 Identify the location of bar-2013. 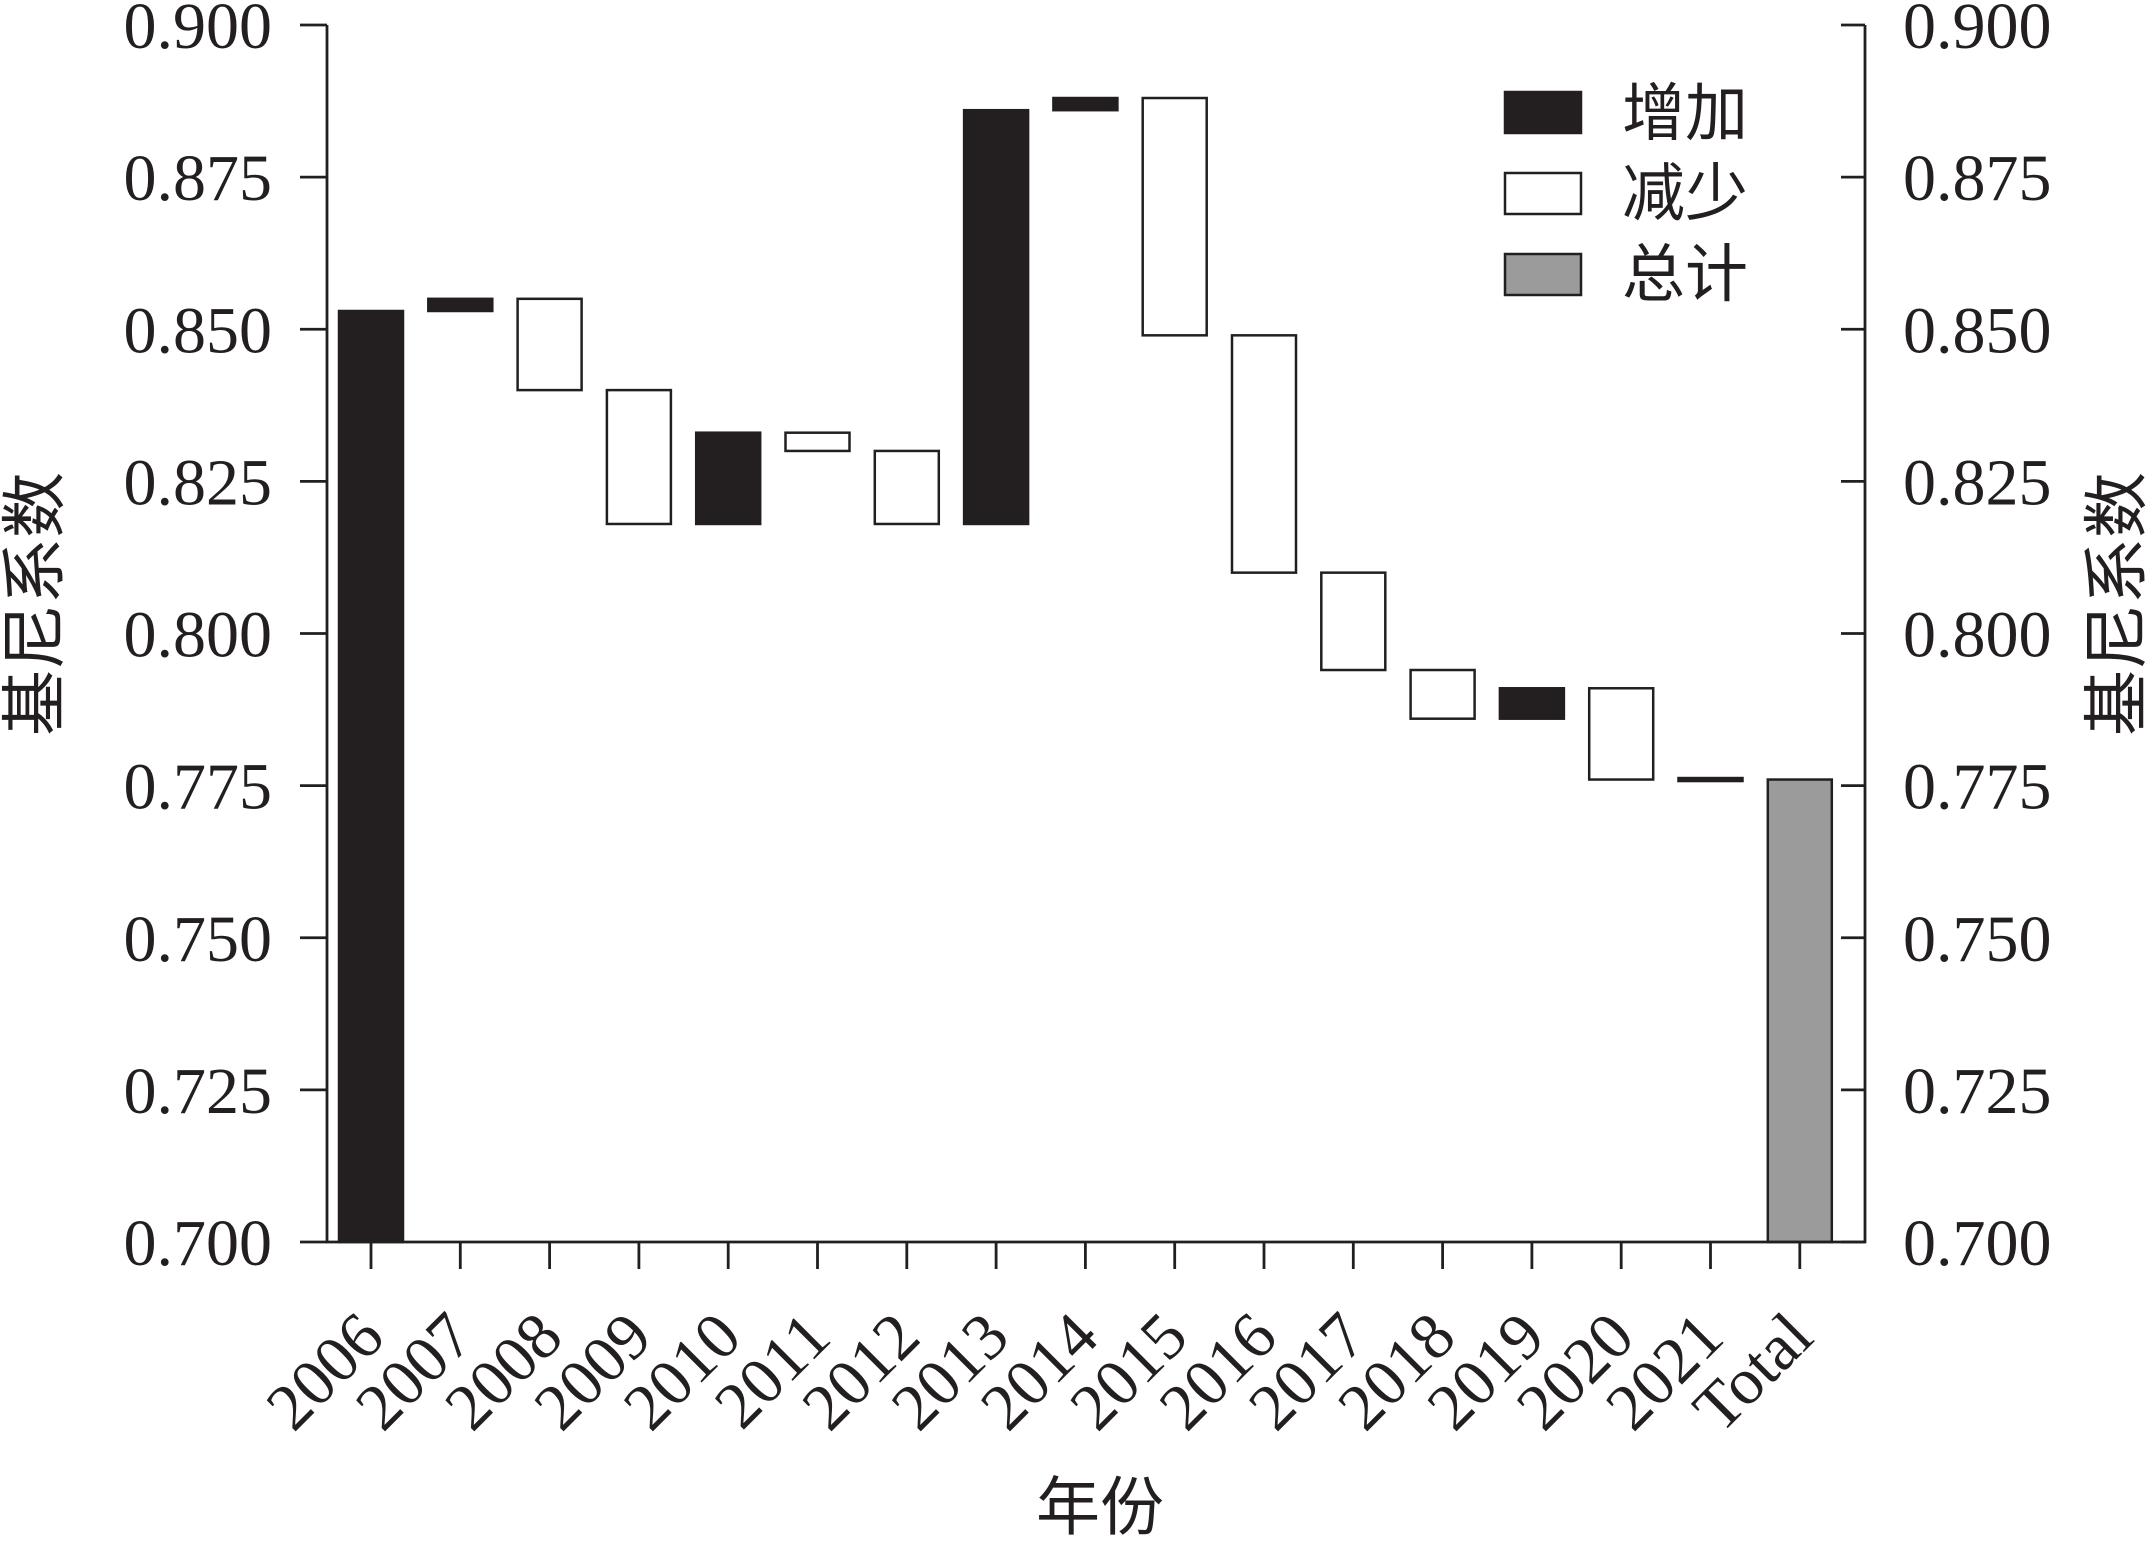
(996, 317).